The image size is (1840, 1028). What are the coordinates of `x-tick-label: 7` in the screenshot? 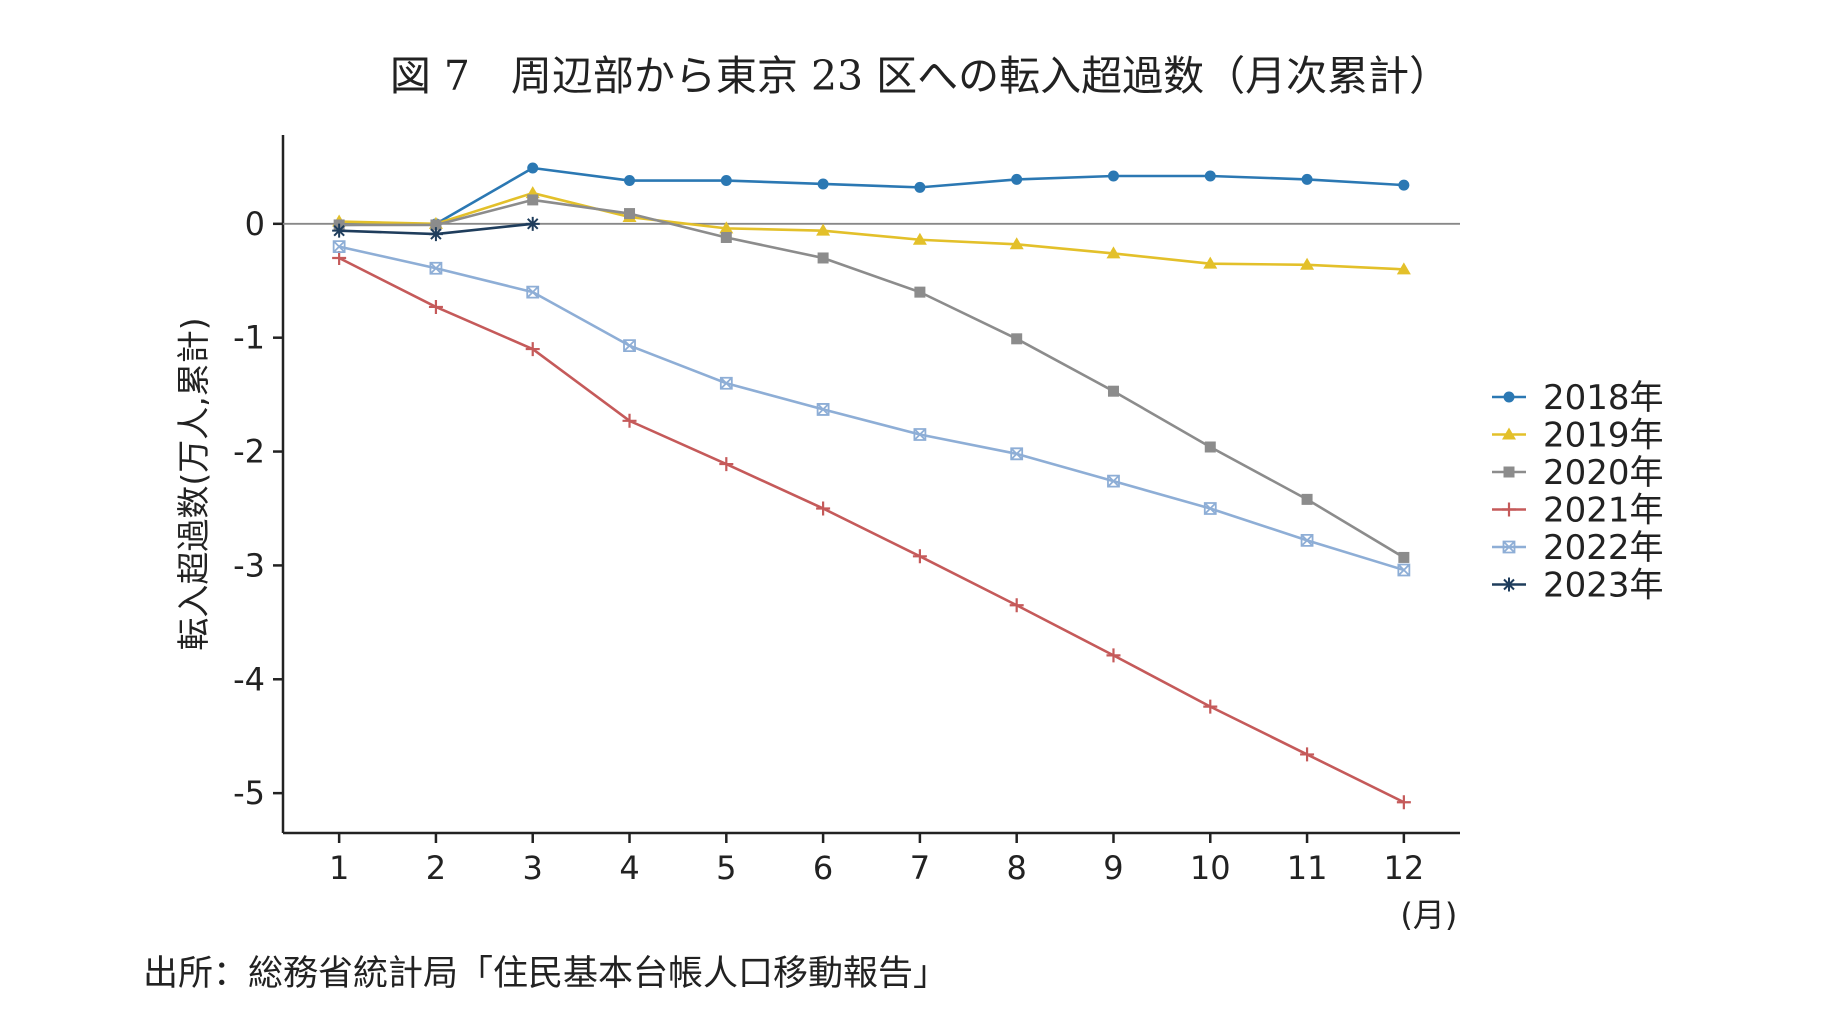 It's located at (920, 868).